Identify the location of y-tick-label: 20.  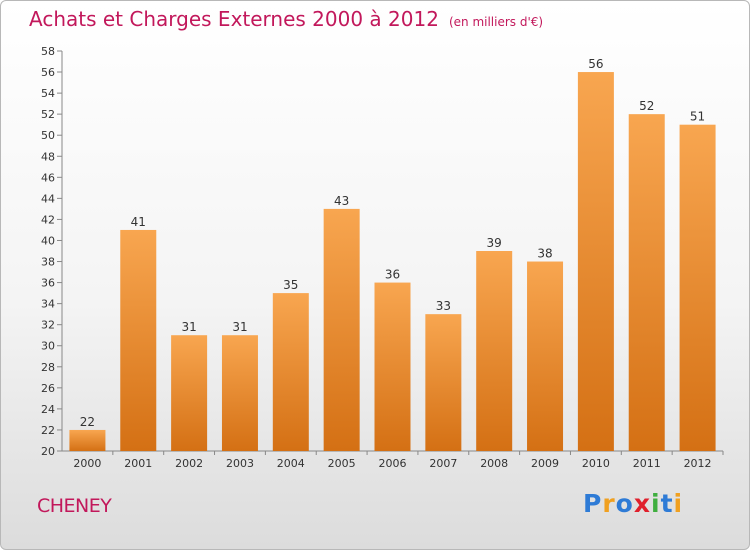
(48, 451).